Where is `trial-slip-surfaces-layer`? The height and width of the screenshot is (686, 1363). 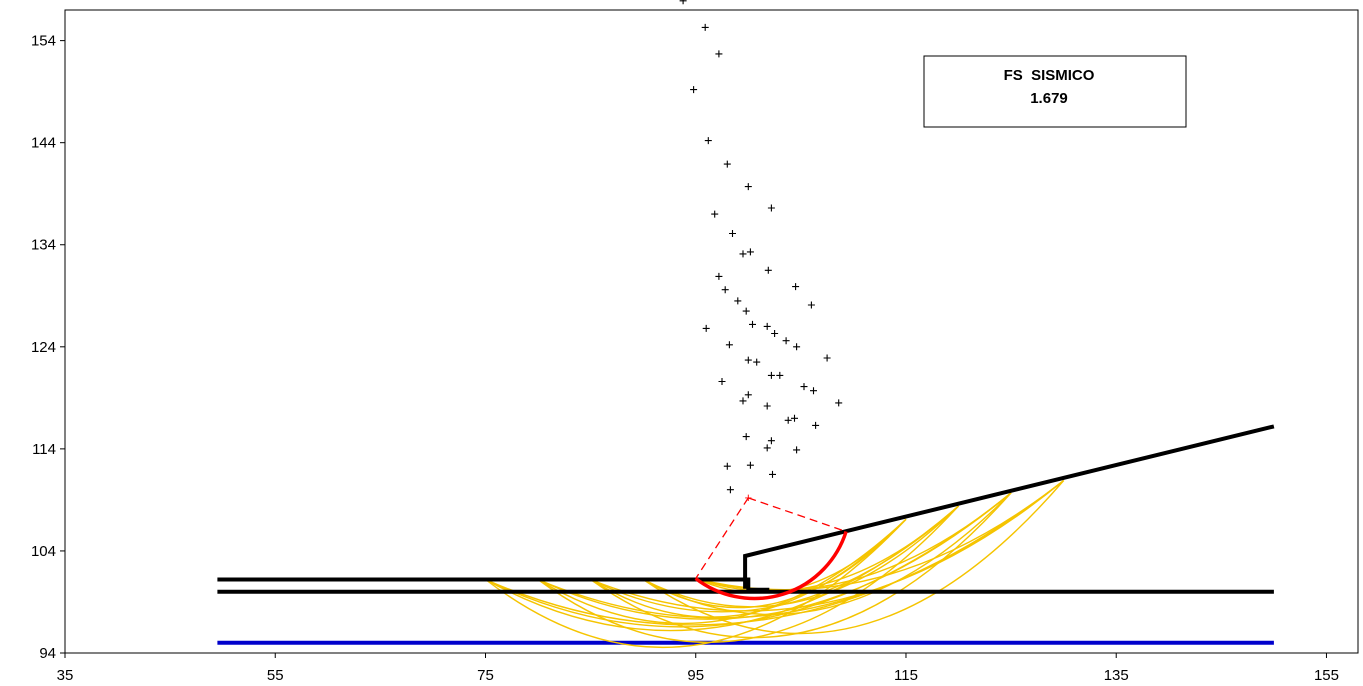 trial-slip-surfaces-layer is located at coordinates (775, 563).